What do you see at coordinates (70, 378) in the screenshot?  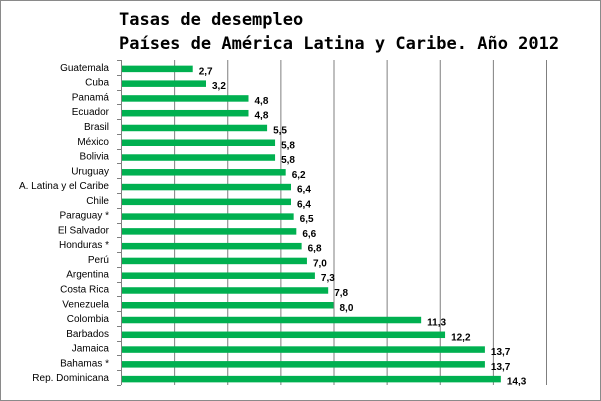 I see `category-label: Rep. Dominicana` at bounding box center [70, 378].